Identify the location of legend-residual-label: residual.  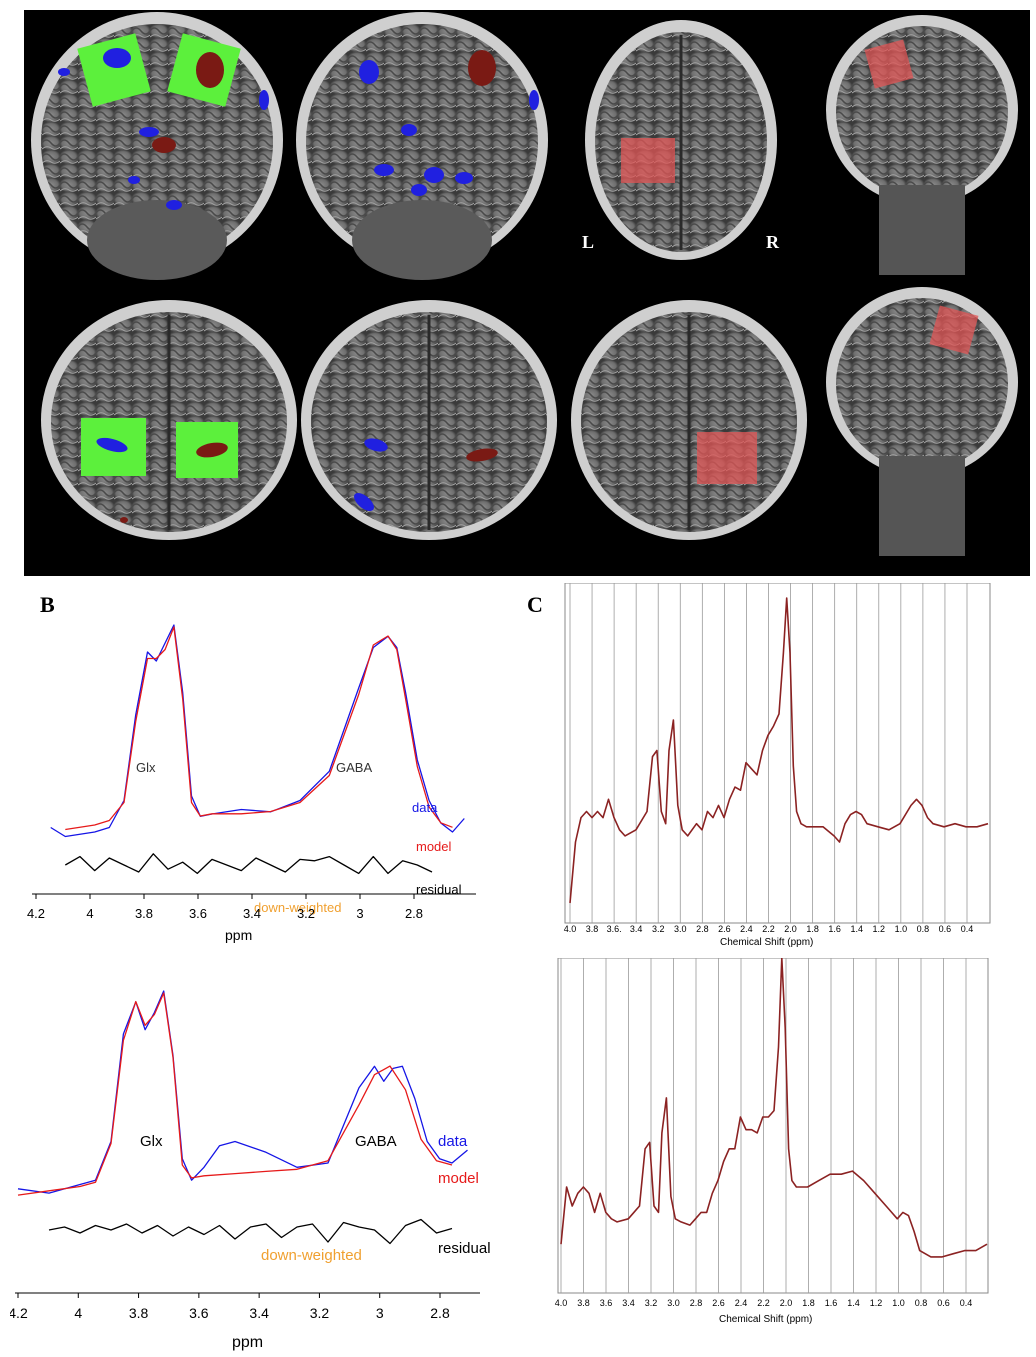
(464, 1248).